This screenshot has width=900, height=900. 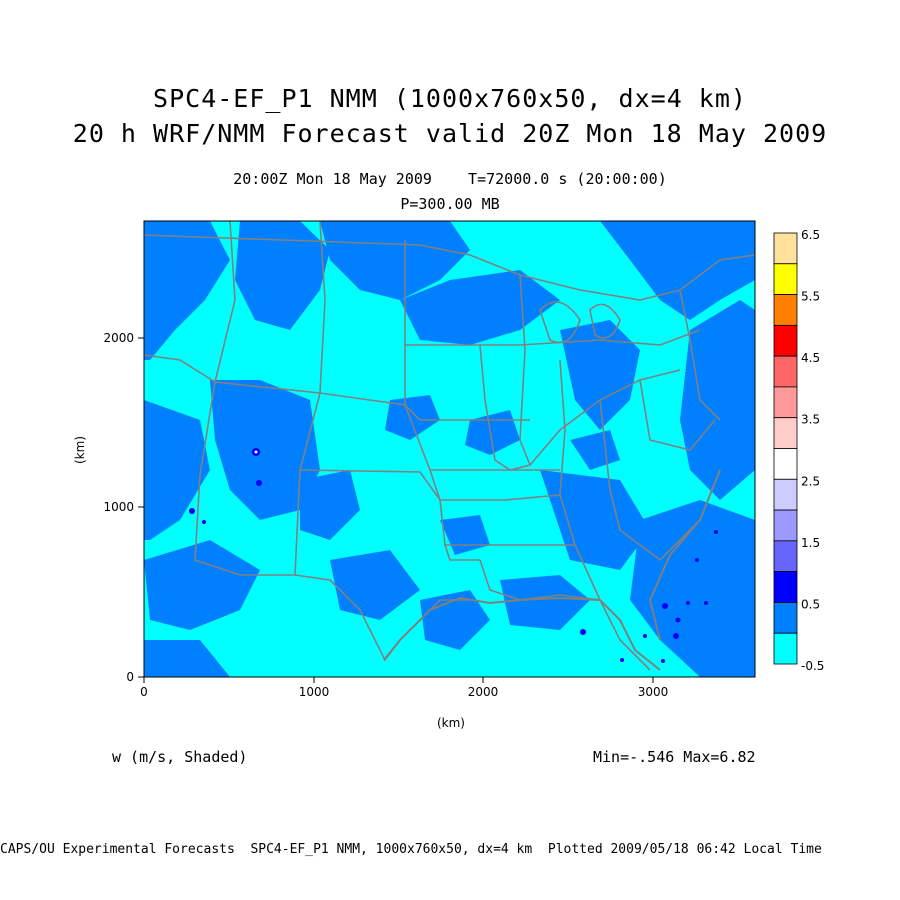 What do you see at coordinates (552, 570) in the screenshot?
I see `coastline` at bounding box center [552, 570].